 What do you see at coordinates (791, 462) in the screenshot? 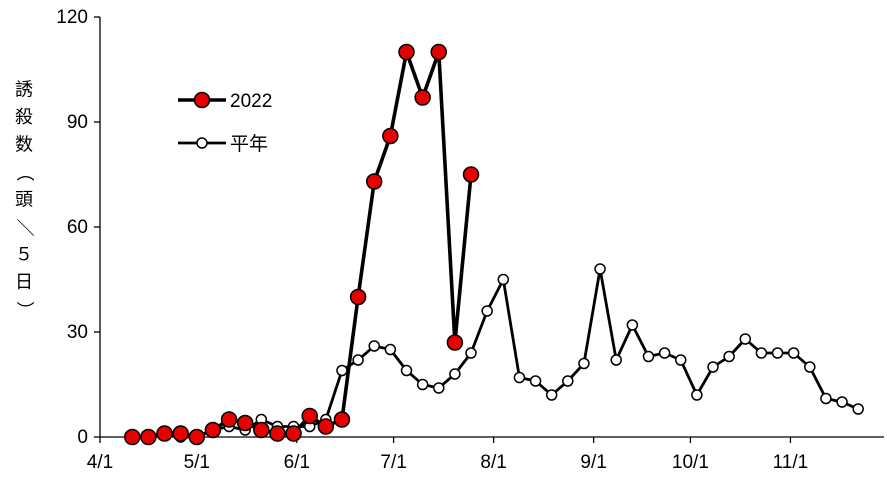
I see `x-tick-label: 11/1` at bounding box center [791, 462].